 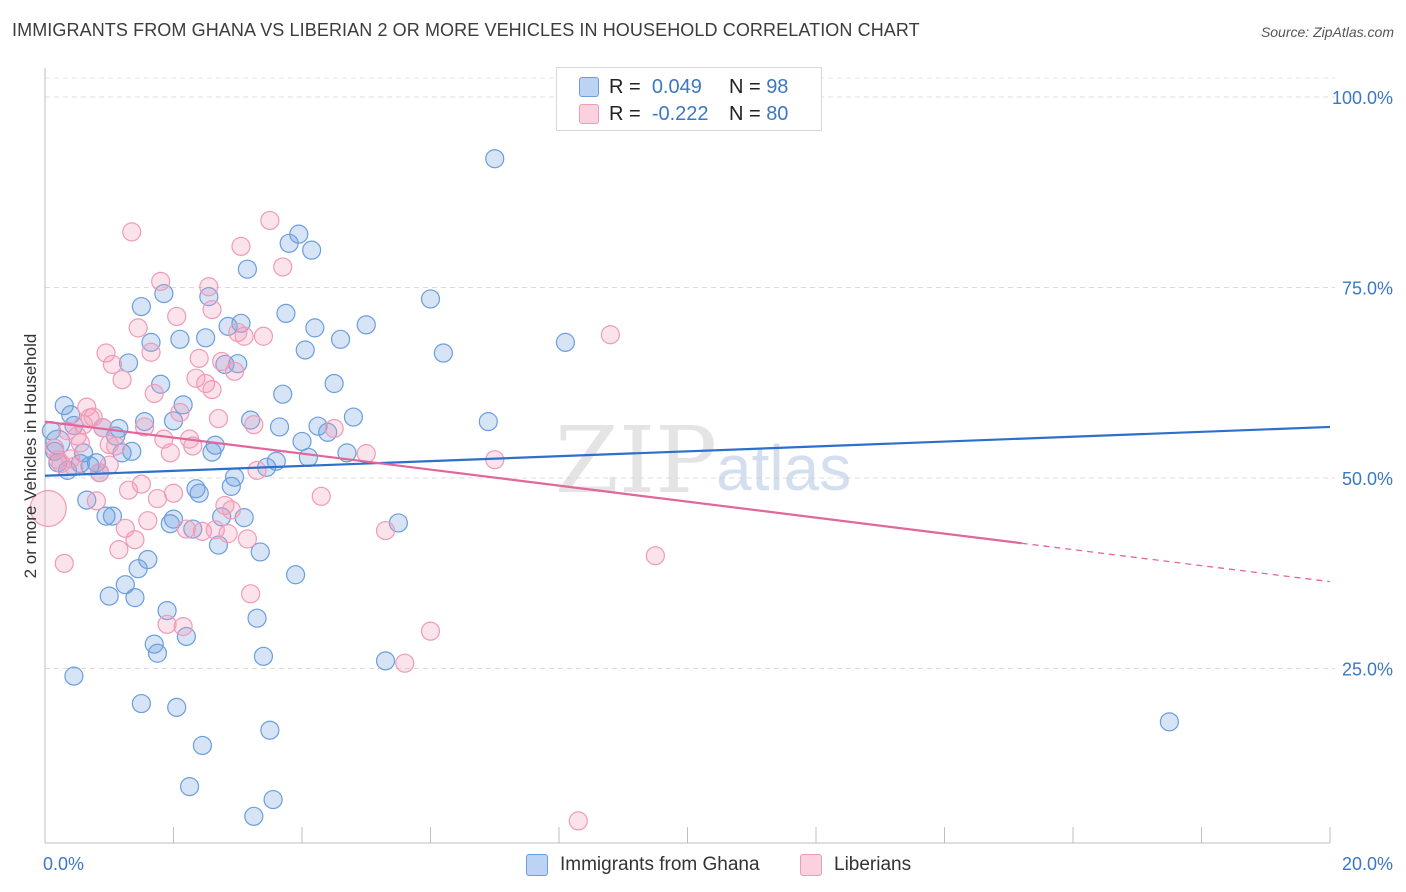 What do you see at coordinates (63, 864) in the screenshot?
I see `x-tick-label: 0.0%` at bounding box center [63, 864].